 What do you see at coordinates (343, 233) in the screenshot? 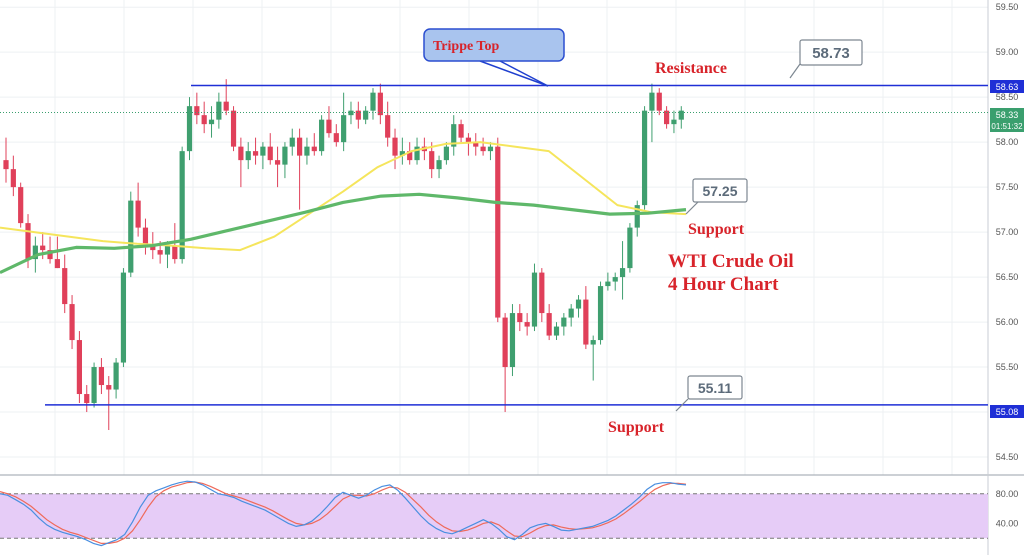
I see `ma-slow-line` at bounding box center [343, 233].